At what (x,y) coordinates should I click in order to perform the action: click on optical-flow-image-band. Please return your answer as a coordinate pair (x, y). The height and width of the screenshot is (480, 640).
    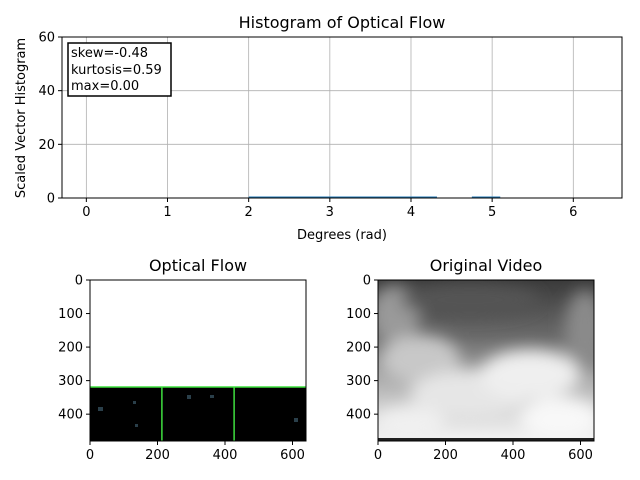
    Looking at the image, I should click on (198, 414).